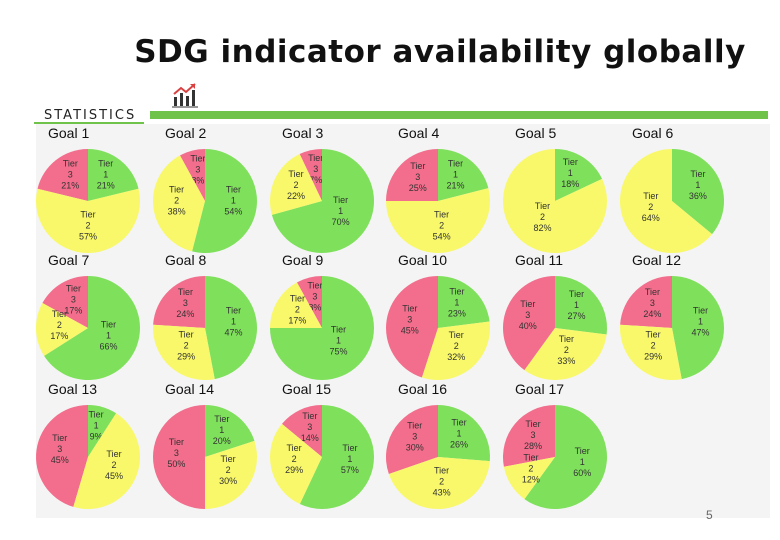 This screenshot has height=540, width=780. I want to click on goal-17-pie: Goal 17 Tier 3 28% Tier 1 60% Tier 2 12%, so click(555, 445).